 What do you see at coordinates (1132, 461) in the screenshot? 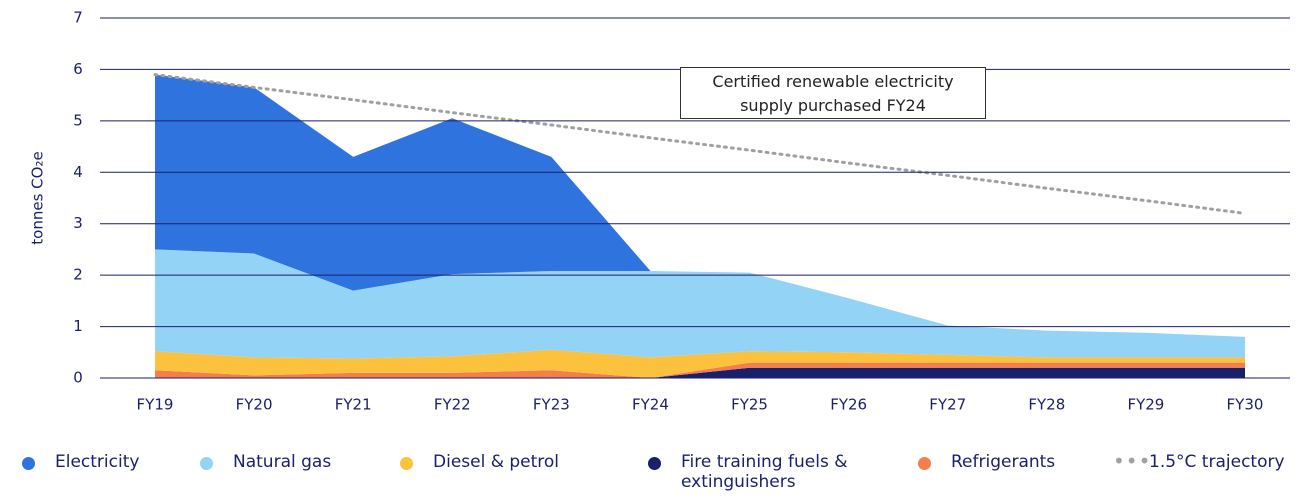
I see `legend-marker: •••` at bounding box center [1132, 461].